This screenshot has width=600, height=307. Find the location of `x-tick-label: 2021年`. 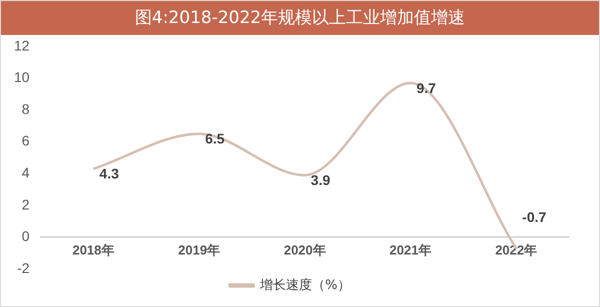

x-tick-label: 2021年 is located at coordinates (411, 250).